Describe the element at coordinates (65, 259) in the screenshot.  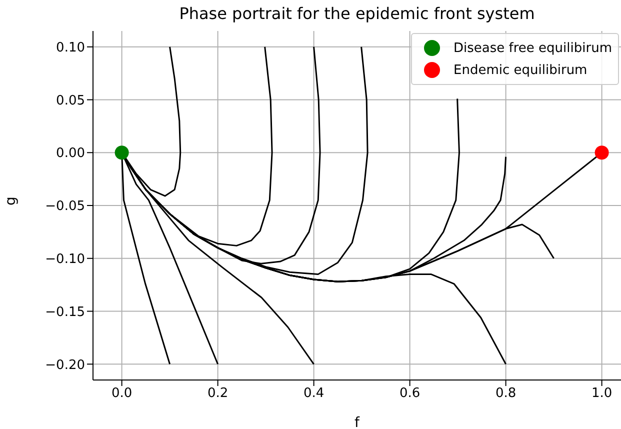
I see `y-tick-label: −0.10` at that location.